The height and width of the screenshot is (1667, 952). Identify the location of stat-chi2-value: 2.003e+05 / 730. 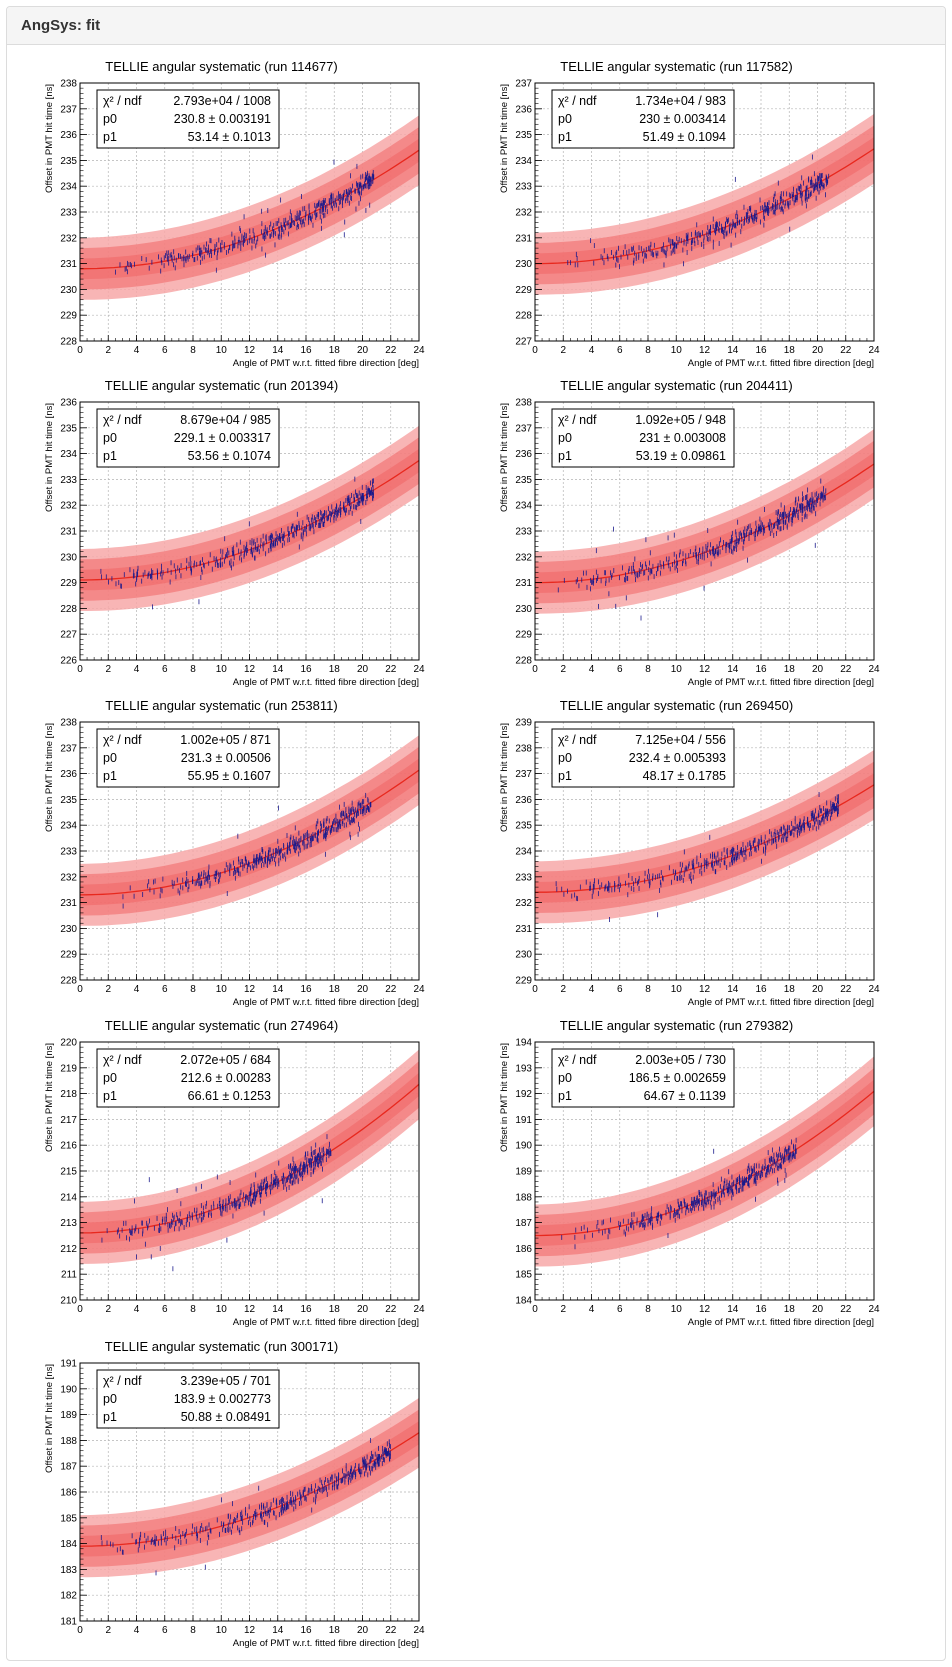
(680, 1060).